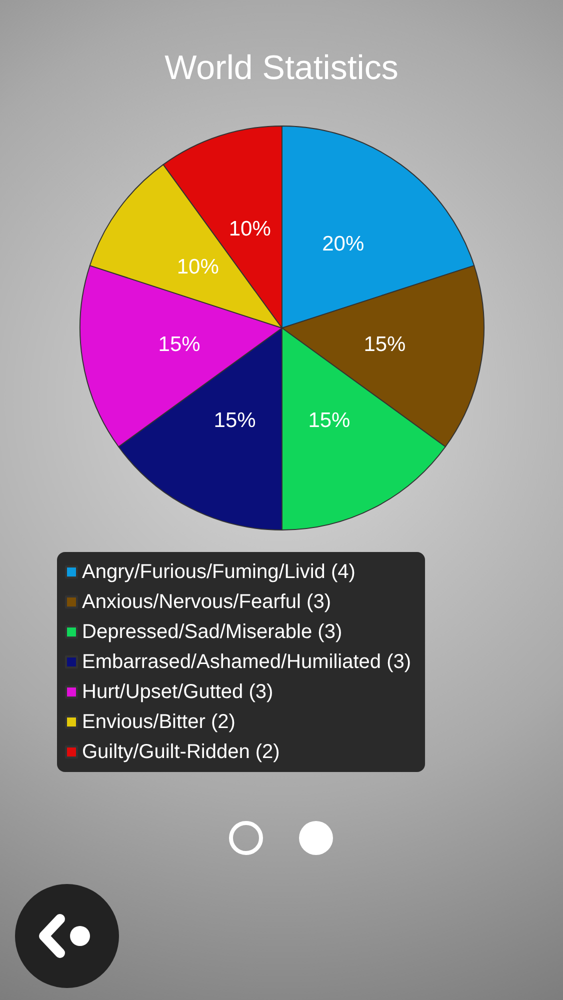  What do you see at coordinates (159, 722) in the screenshot?
I see `legend-label: Envious/Bitter (2)` at bounding box center [159, 722].